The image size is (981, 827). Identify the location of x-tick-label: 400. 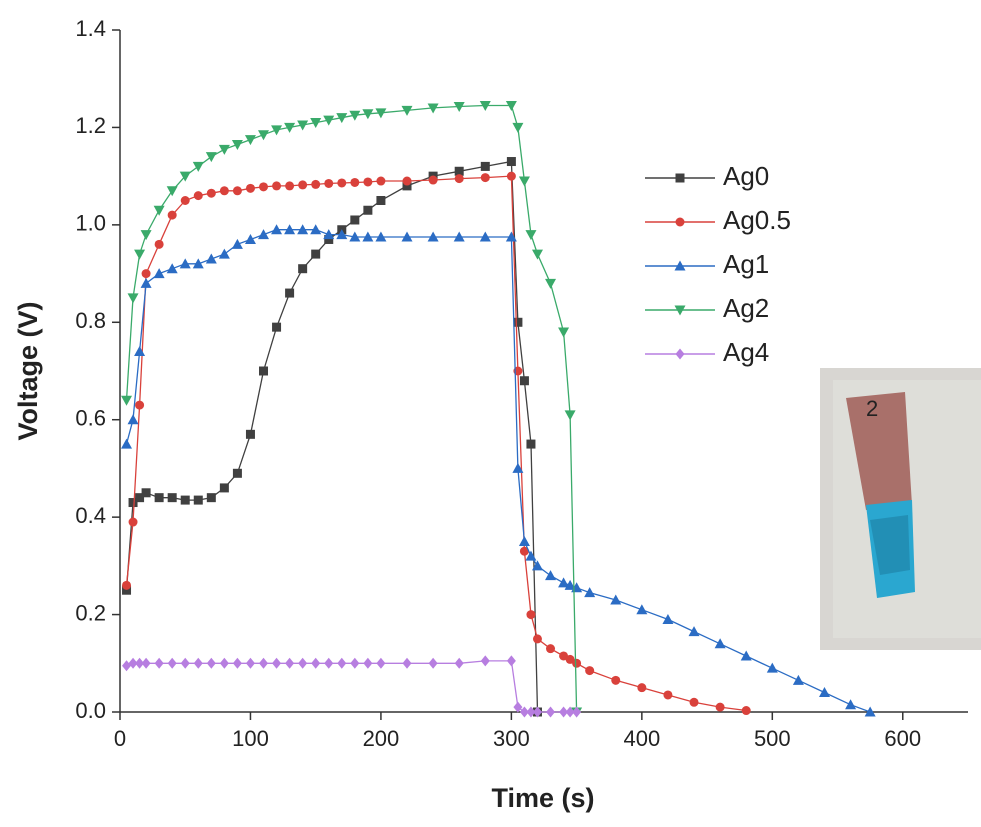
(641, 738).